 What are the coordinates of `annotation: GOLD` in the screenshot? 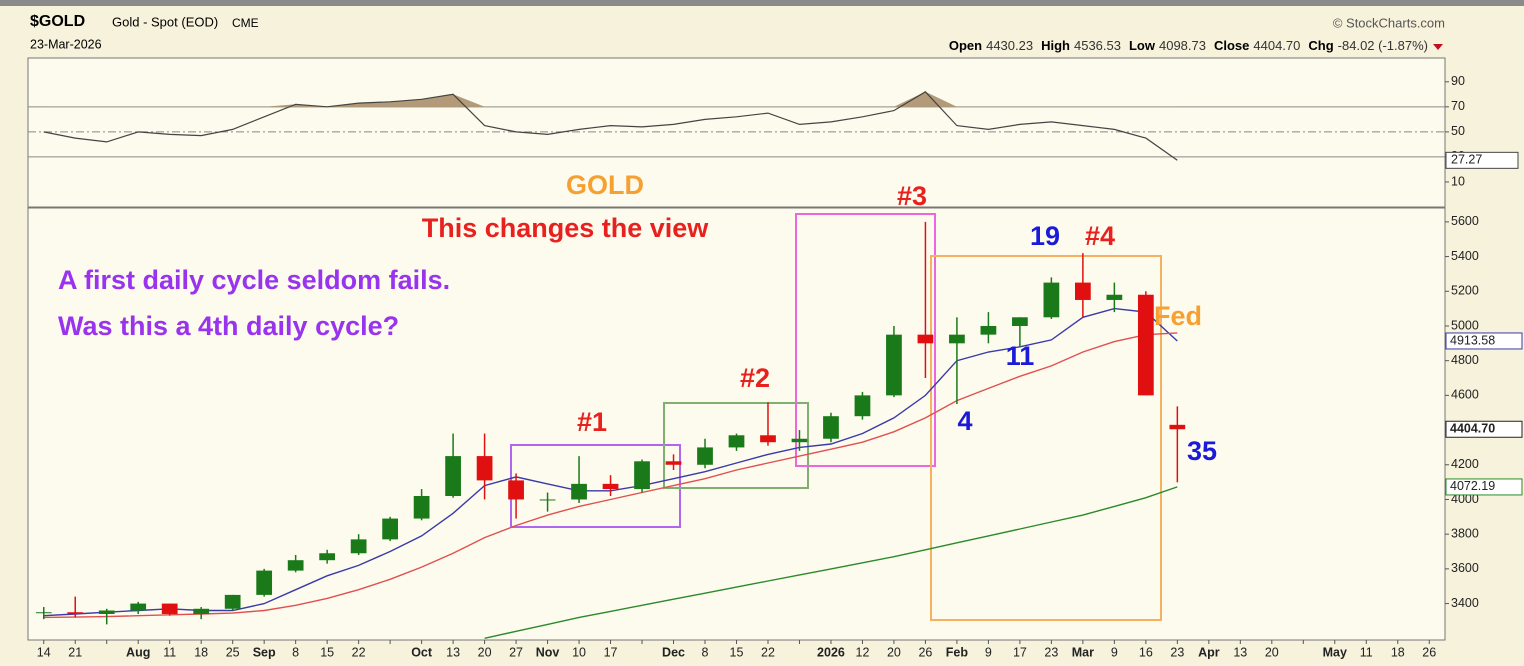 It's located at (605, 185).